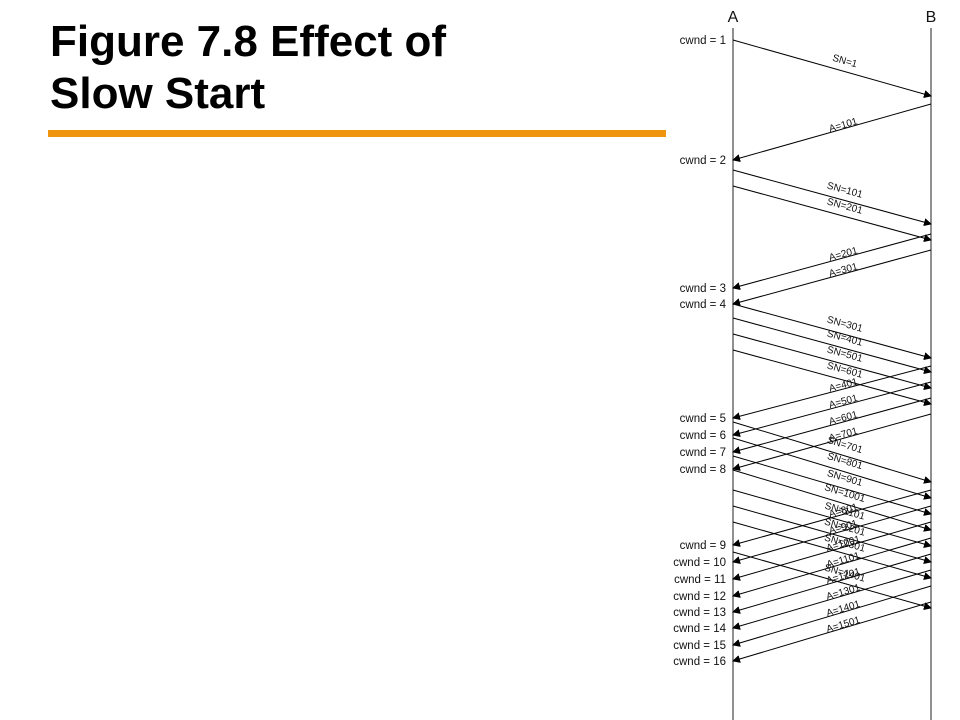  Describe the element at coordinates (703, 41) in the screenshot. I see `cwnd-label: cwnd = 1` at that location.